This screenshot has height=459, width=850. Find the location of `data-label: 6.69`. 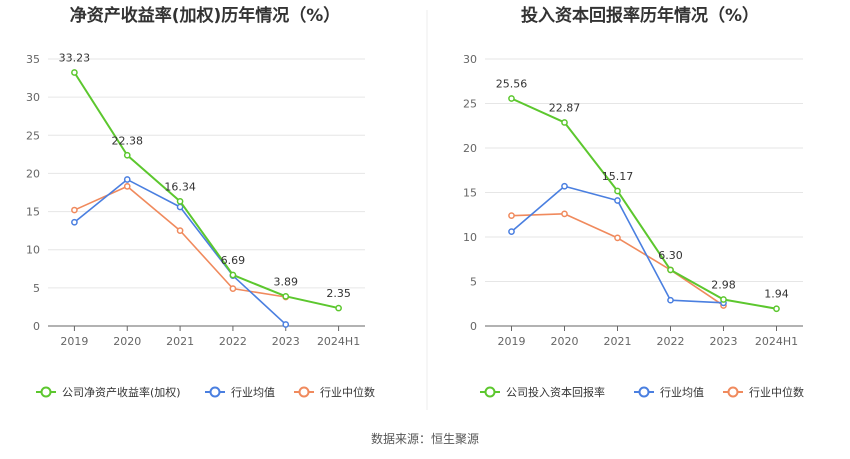

data-label: 6.69 is located at coordinates (233, 260).